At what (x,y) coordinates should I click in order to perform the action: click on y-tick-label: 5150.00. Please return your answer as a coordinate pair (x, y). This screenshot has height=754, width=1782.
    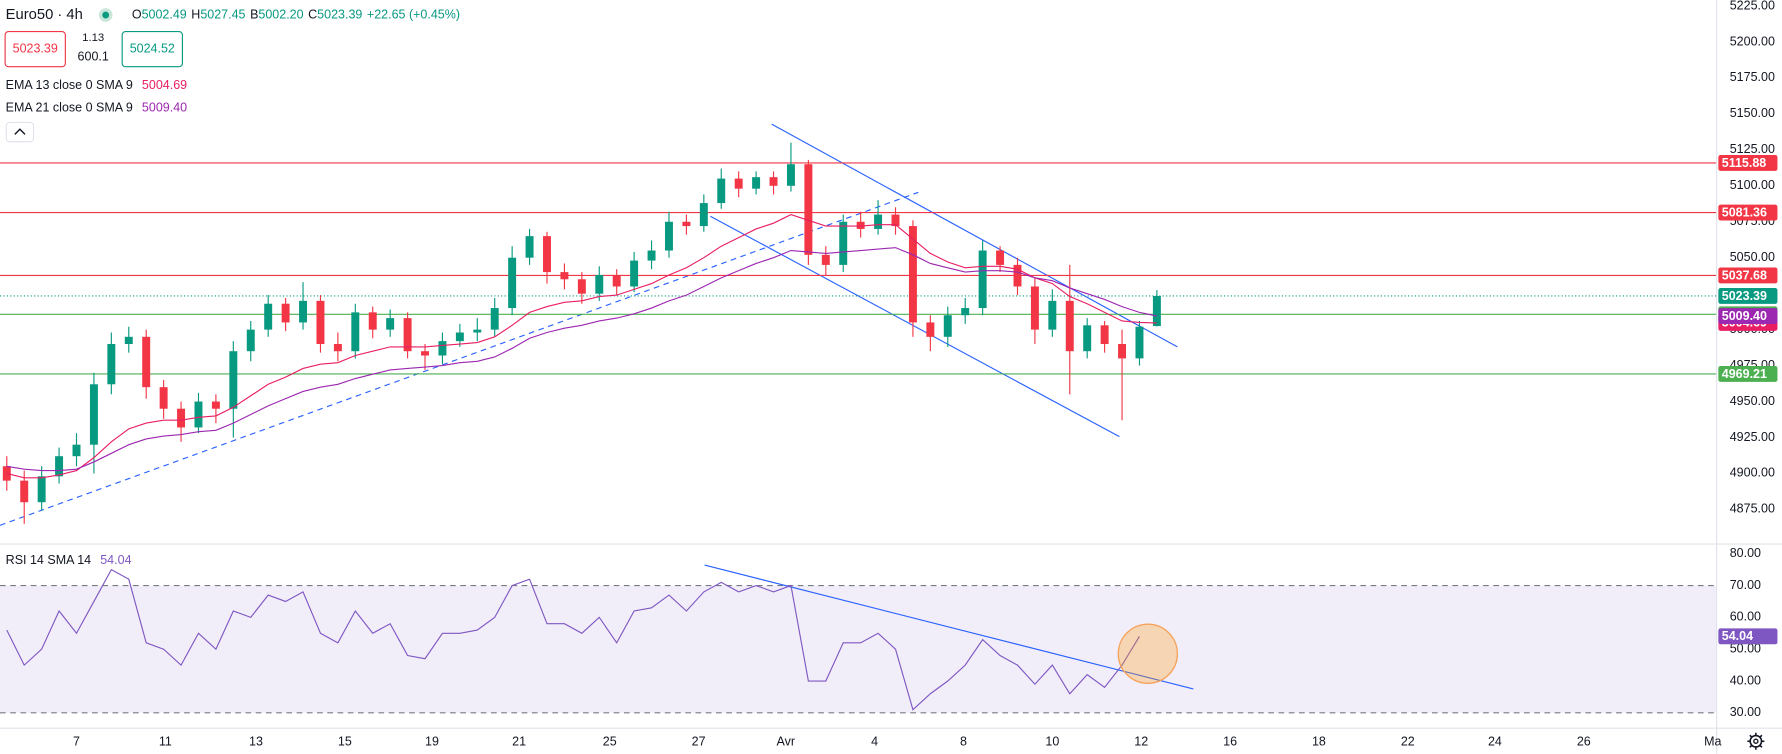
    Looking at the image, I should click on (1752, 113).